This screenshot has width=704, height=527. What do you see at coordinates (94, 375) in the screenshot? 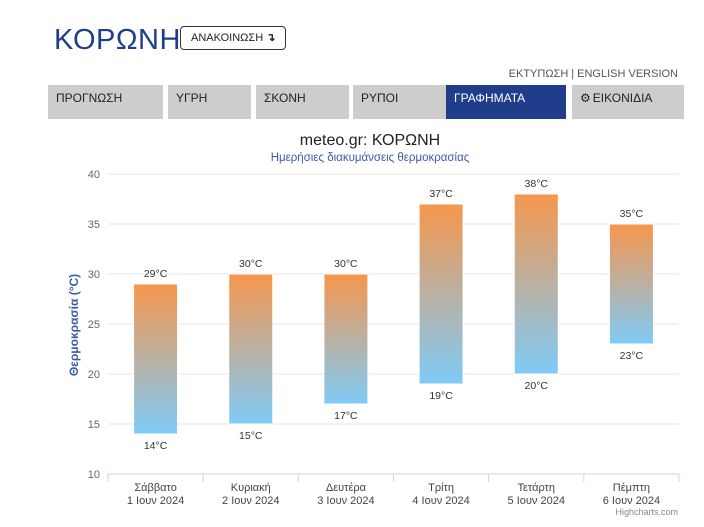
I see `y-tick-label: 20` at bounding box center [94, 375].